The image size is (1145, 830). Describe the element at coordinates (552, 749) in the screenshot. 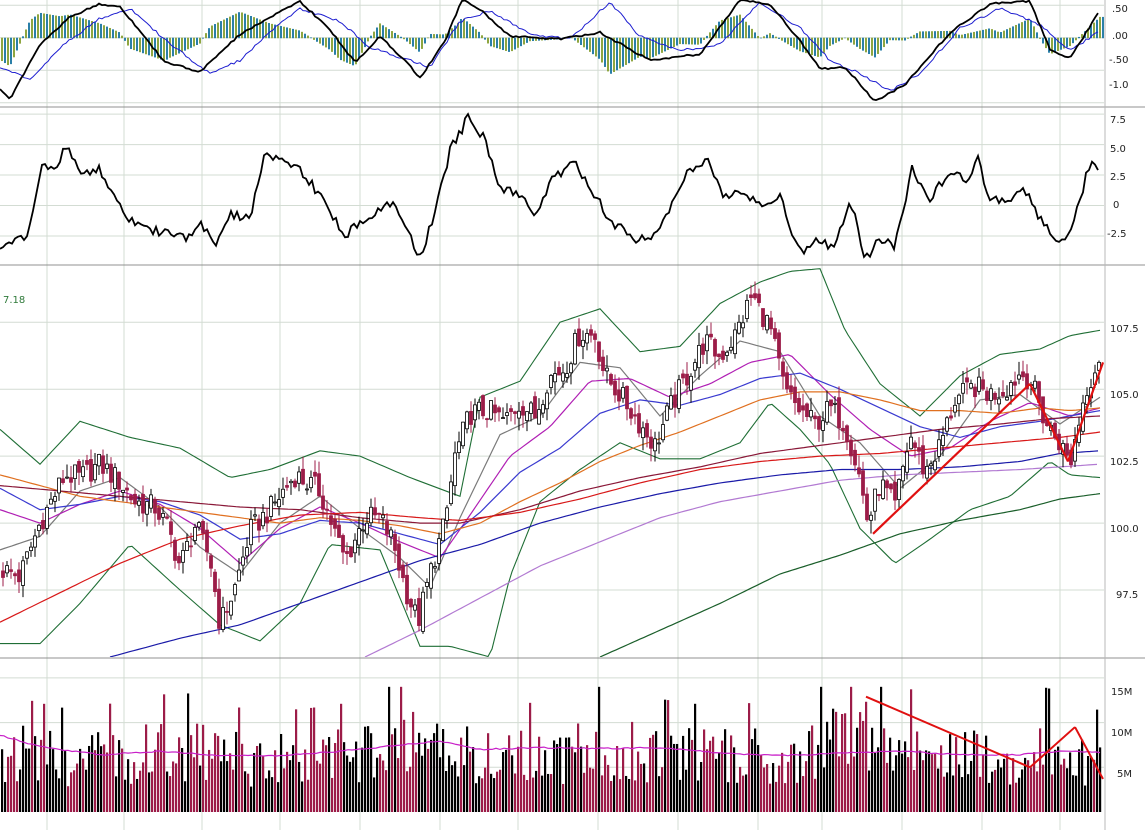

I see `volume-panel` at that location.